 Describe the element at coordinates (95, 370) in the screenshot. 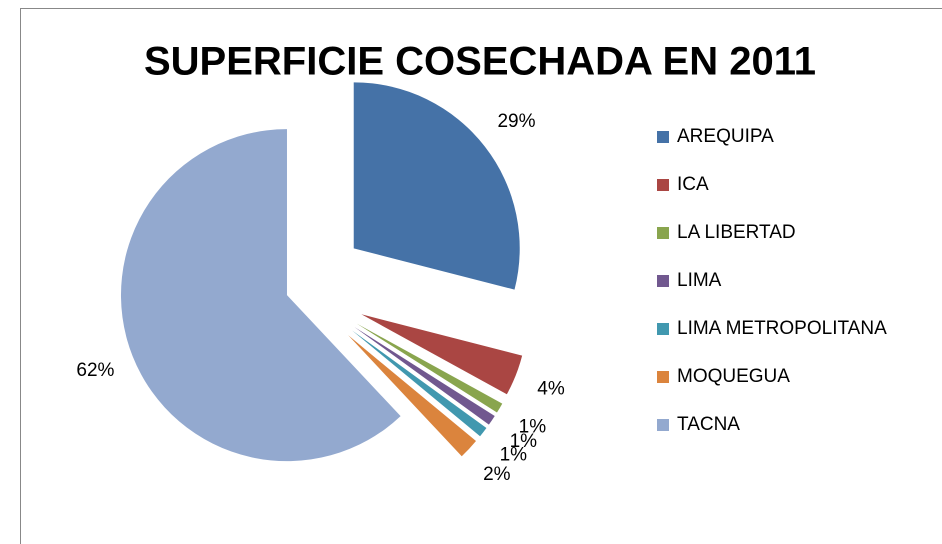

I see `data-label: 62%` at that location.